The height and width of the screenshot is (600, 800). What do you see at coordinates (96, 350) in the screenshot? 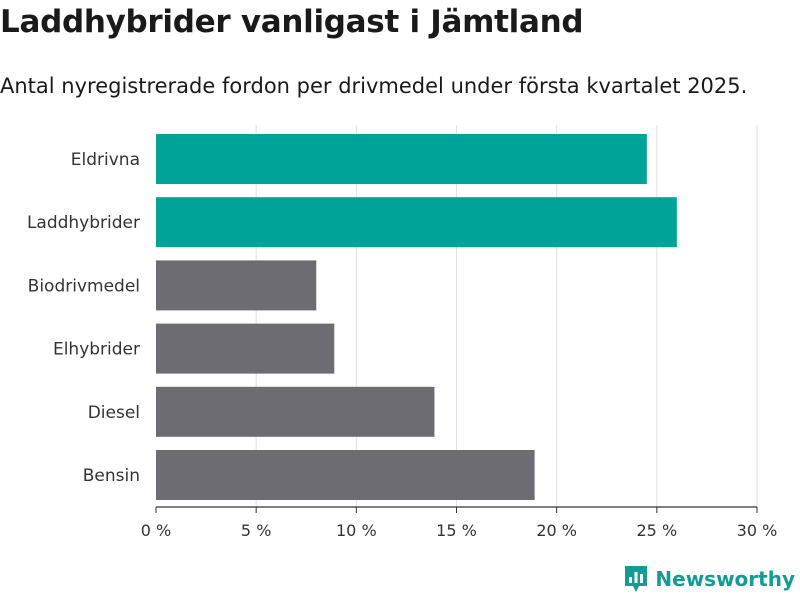
I see `category-label: Elhybrider` at bounding box center [96, 350].